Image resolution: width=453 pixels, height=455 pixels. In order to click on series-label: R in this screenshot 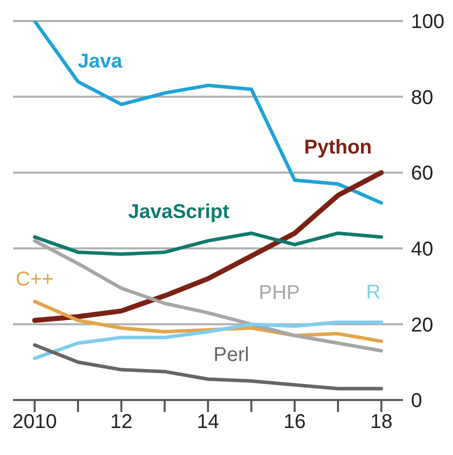, I will do `click(373, 292)`.